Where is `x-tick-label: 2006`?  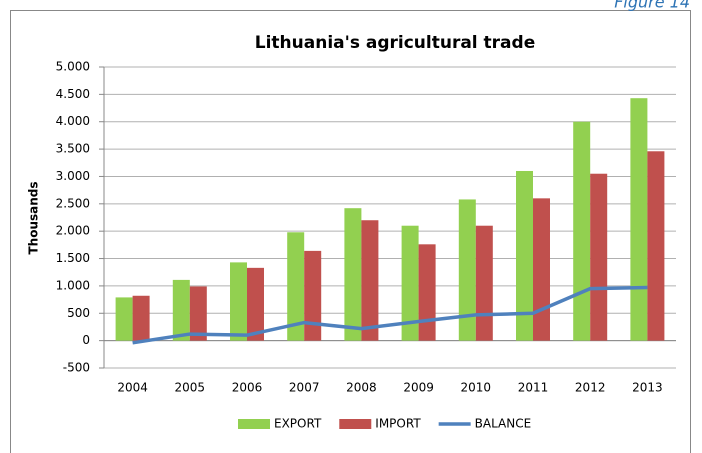
x-tick-label: 2006 is located at coordinates (247, 388).